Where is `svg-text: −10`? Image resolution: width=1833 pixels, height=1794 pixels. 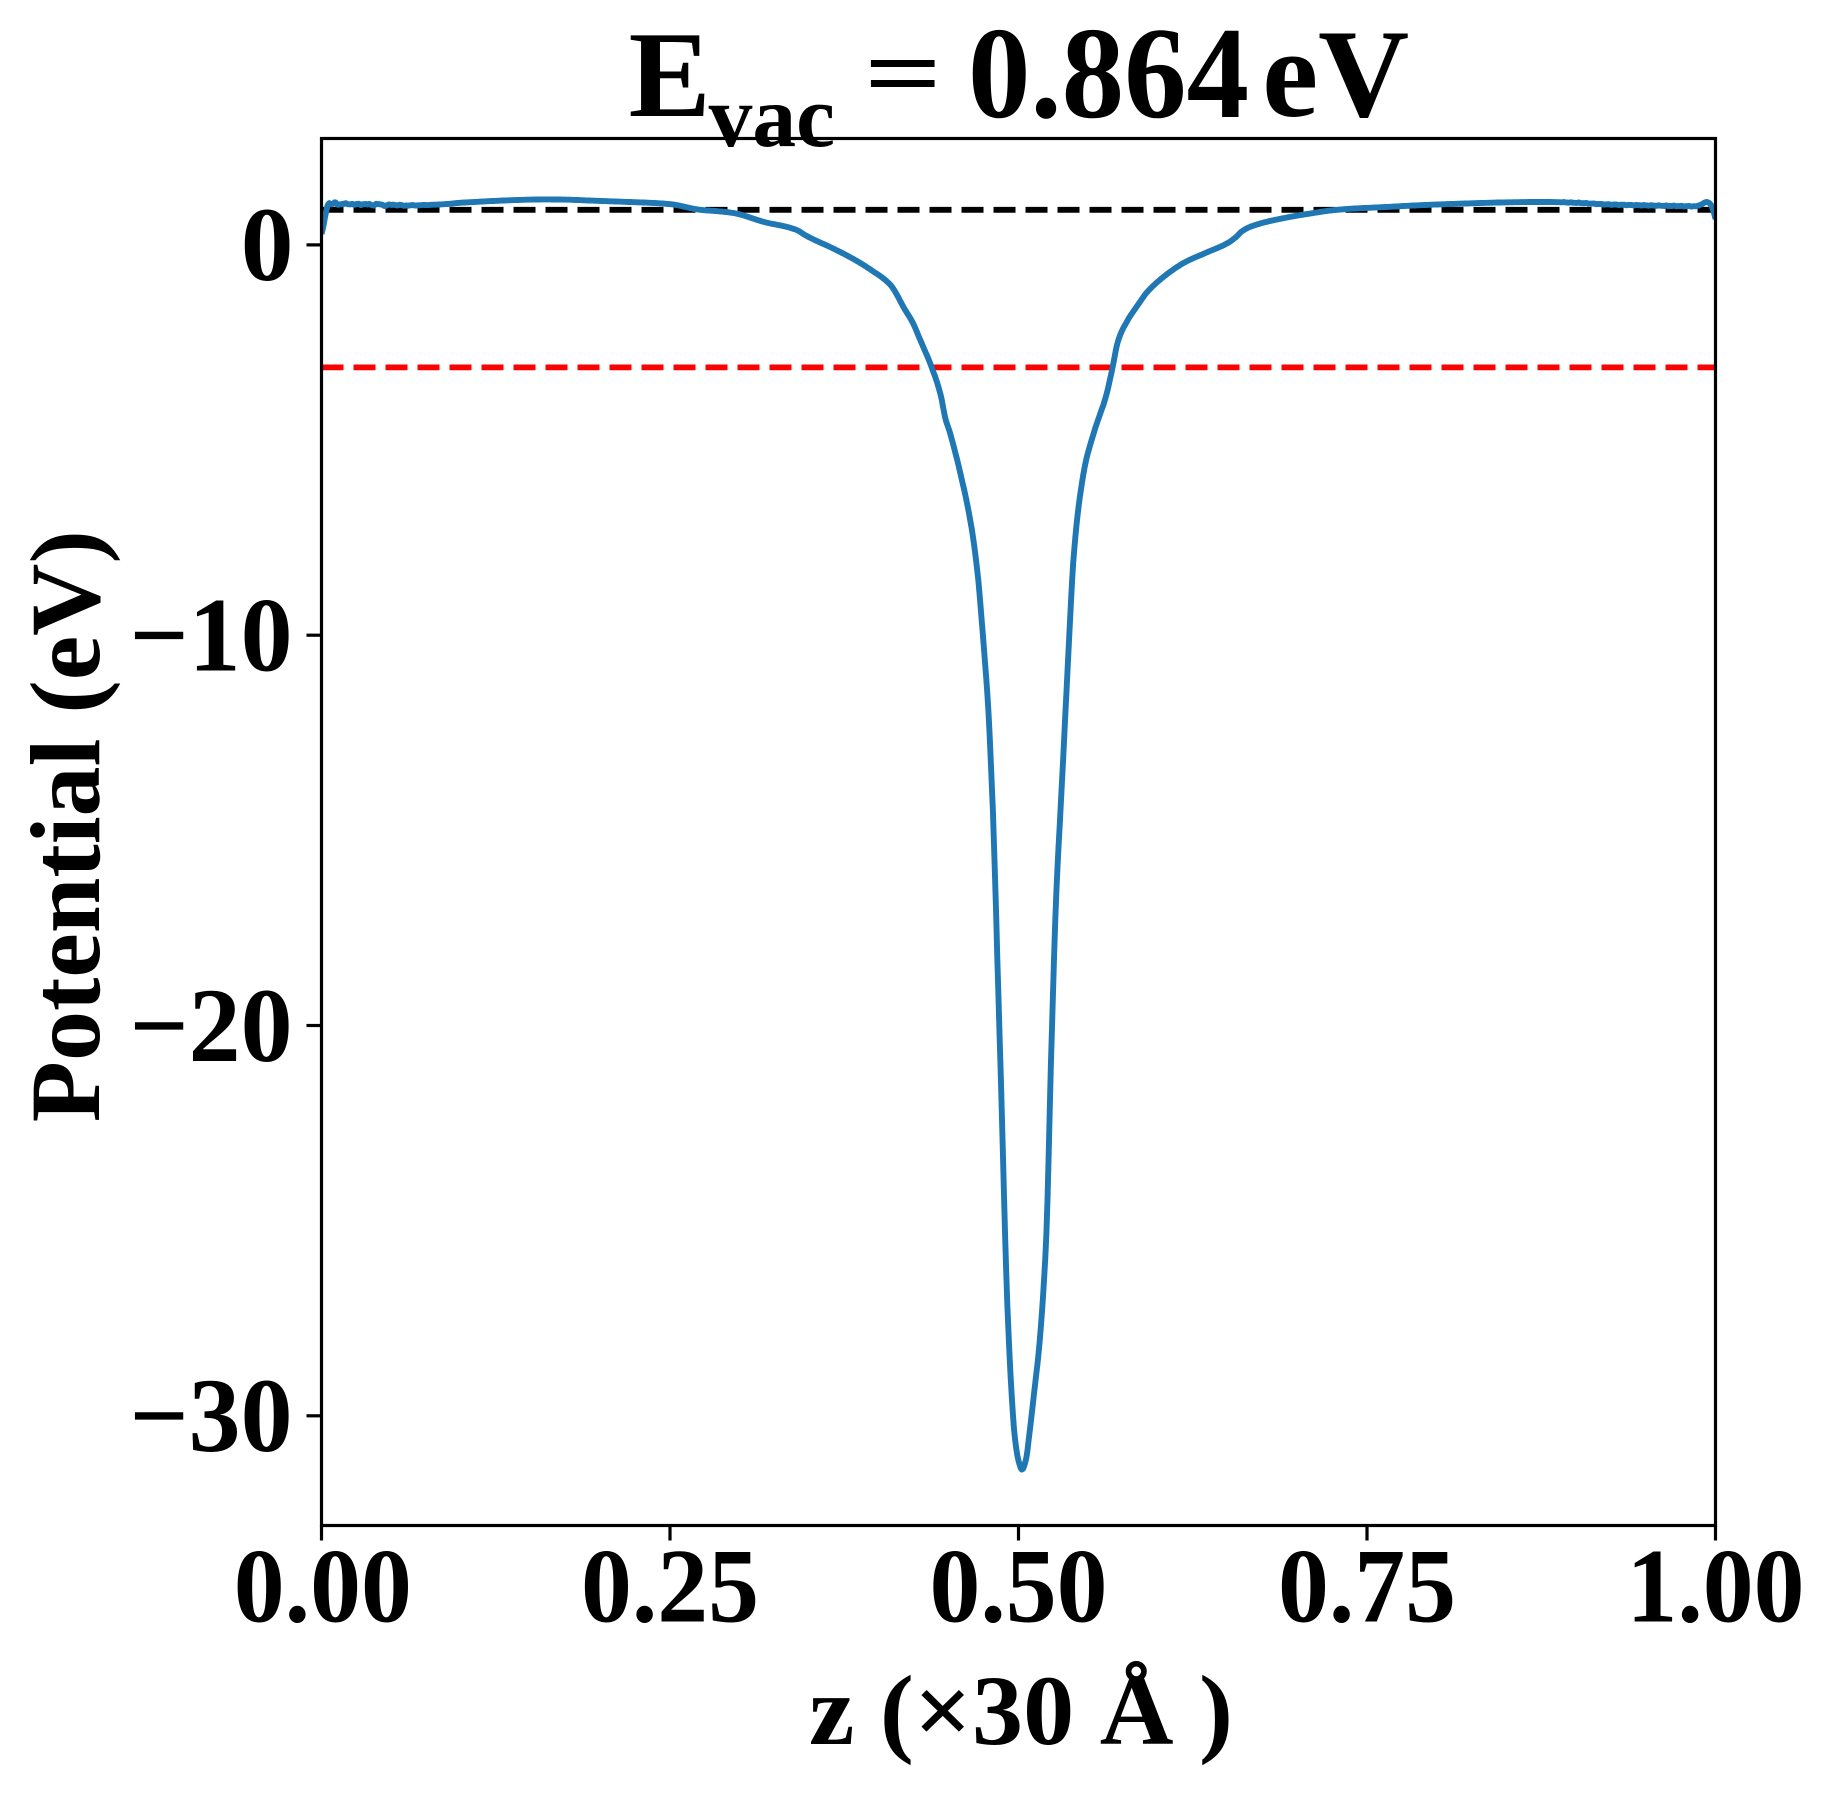
svg-text: −10 is located at coordinates (211, 635).